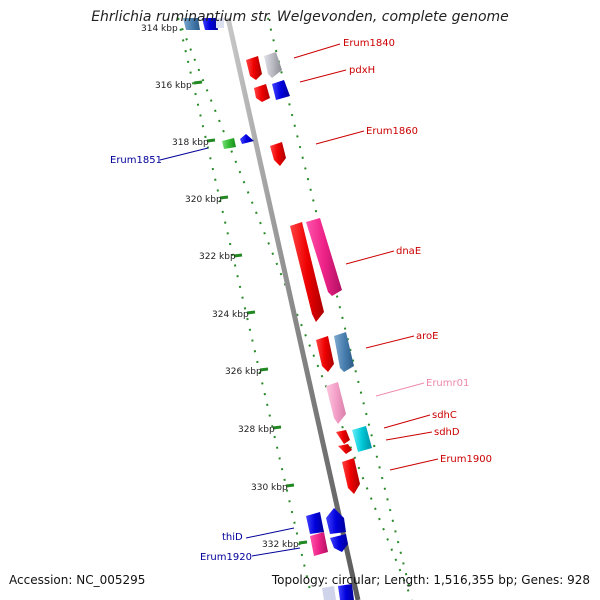  Describe the element at coordinates (226, 557) in the screenshot. I see `gene-label-erum1920: Erum1920` at that location.